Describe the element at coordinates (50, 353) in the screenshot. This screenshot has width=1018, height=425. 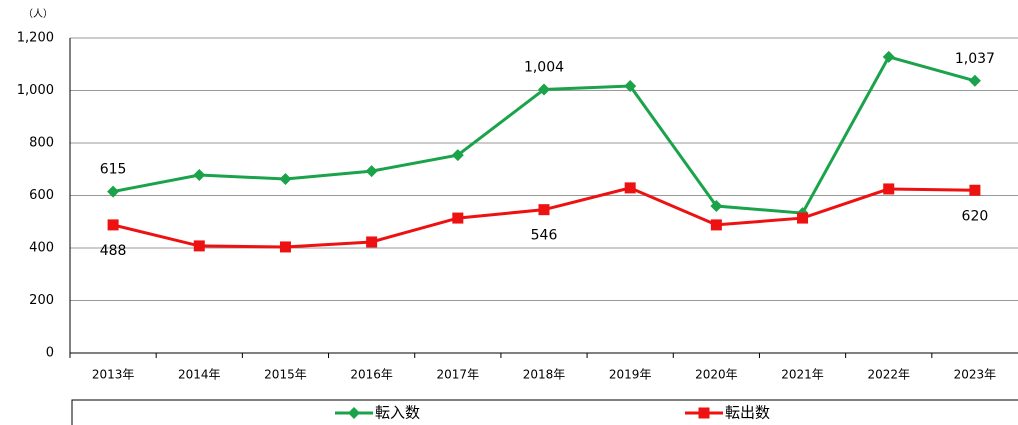
I see `y-tick-label: 0` at that location.